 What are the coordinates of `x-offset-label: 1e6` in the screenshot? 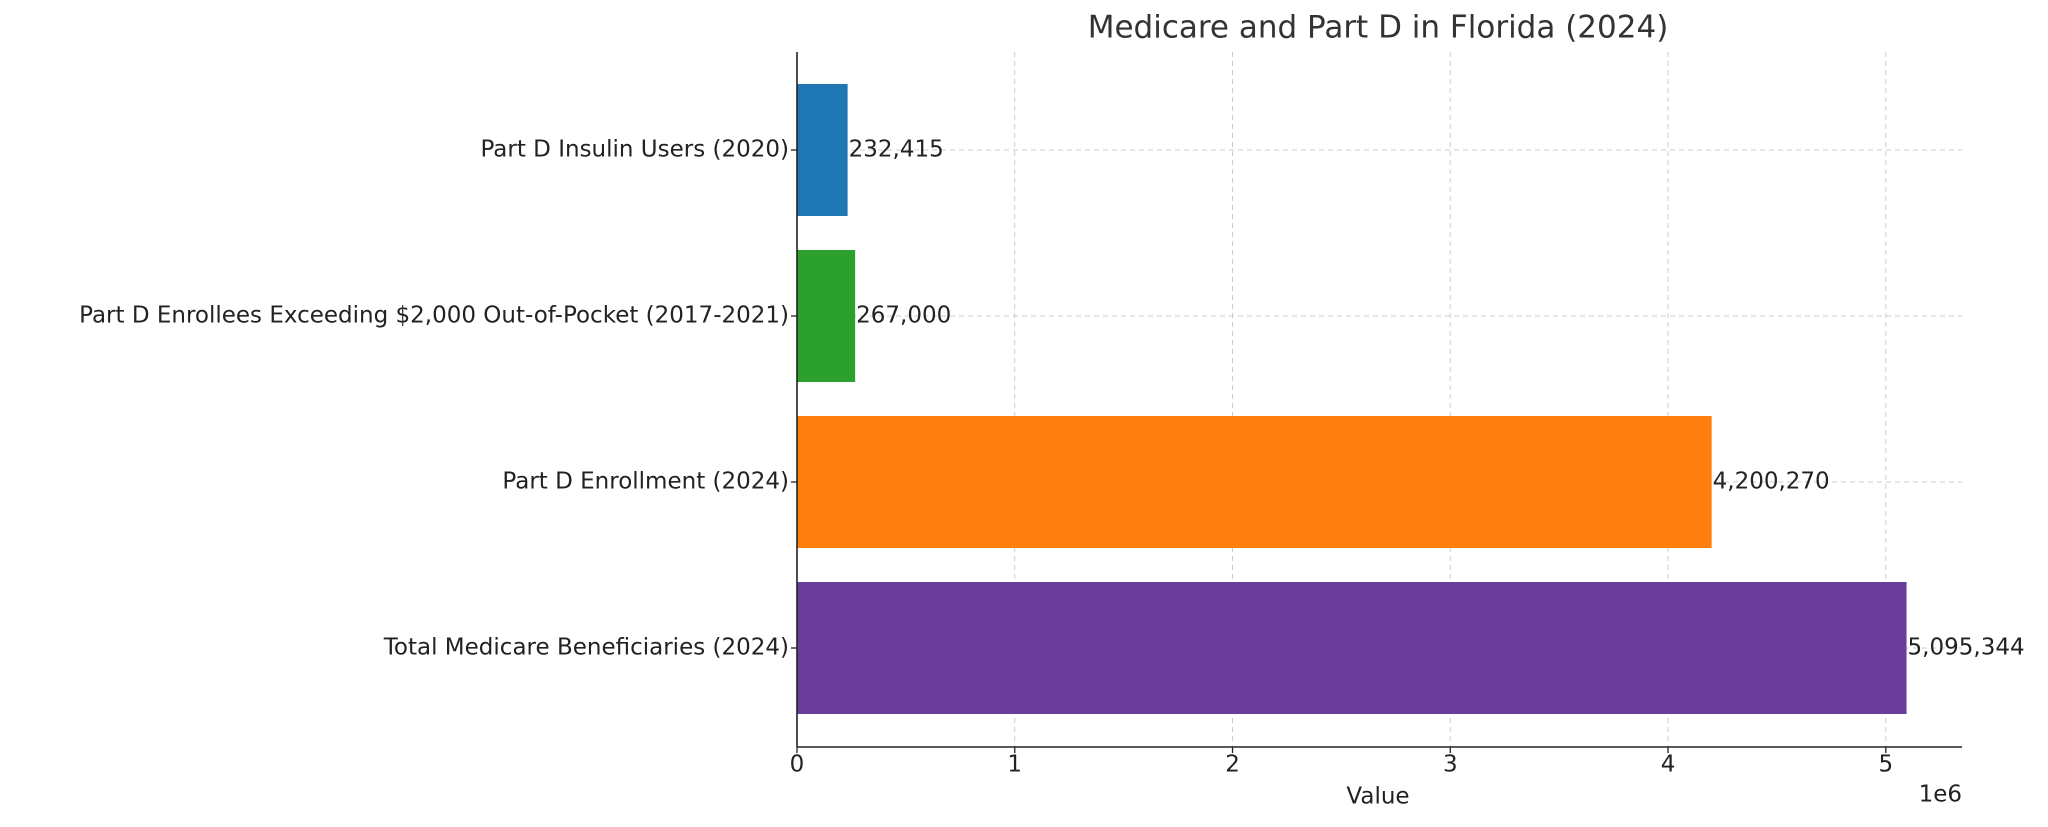 It's located at (1940, 795).